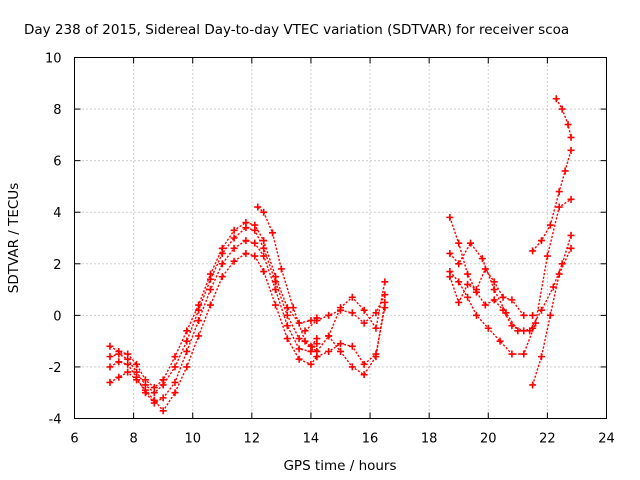  What do you see at coordinates (57, 213) in the screenshot?
I see `y-tick-label: 4` at bounding box center [57, 213].